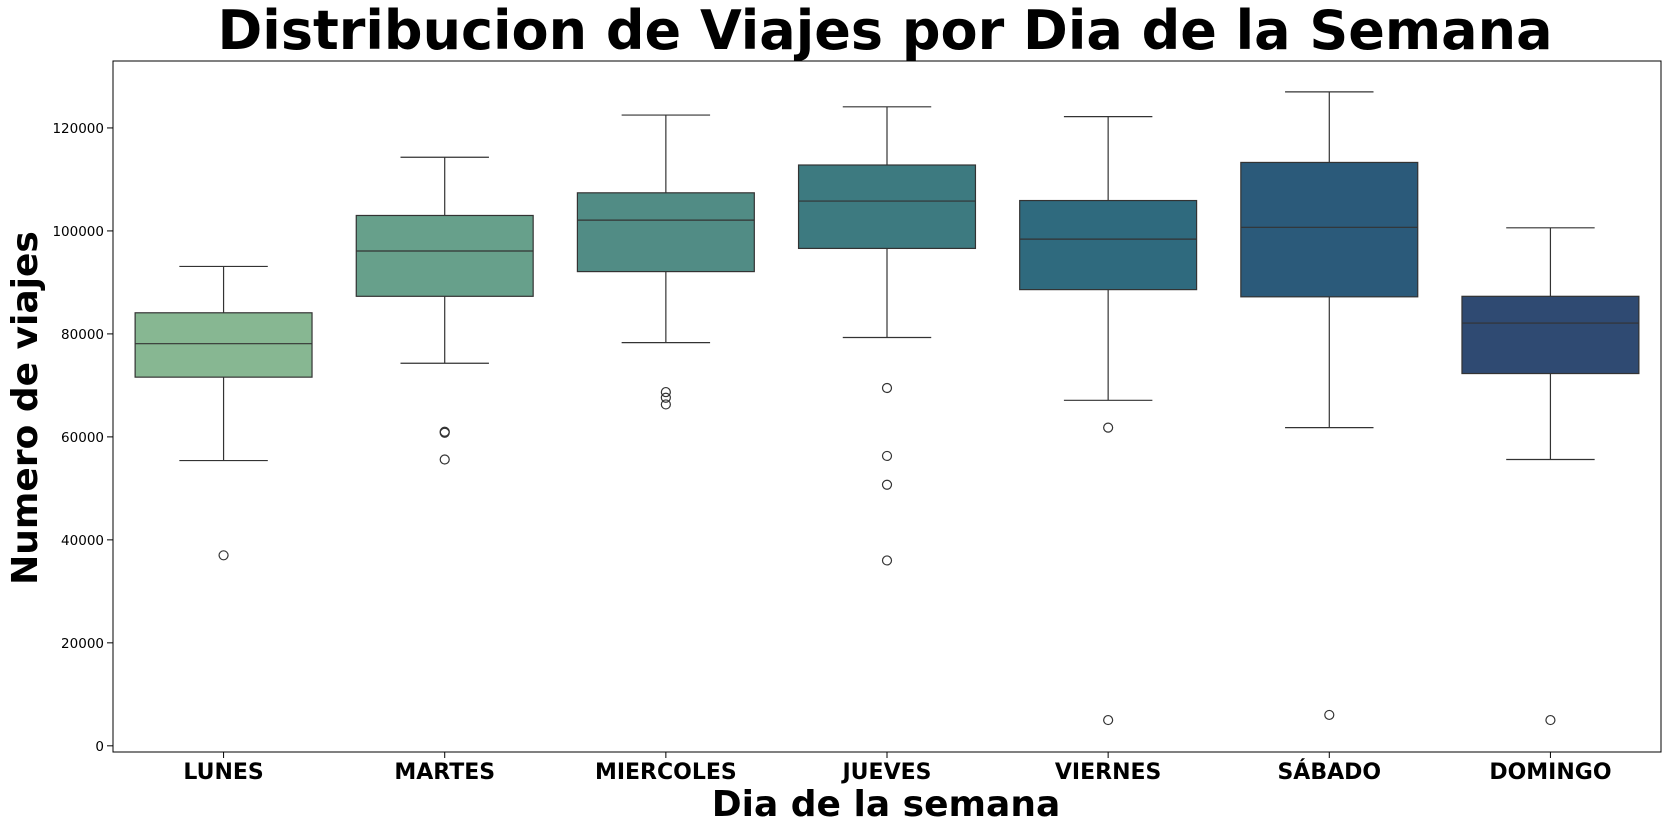 Image resolution: width=1671 pixels, height=832 pixels. I want to click on x-tick-label: LUNES, so click(223, 772).